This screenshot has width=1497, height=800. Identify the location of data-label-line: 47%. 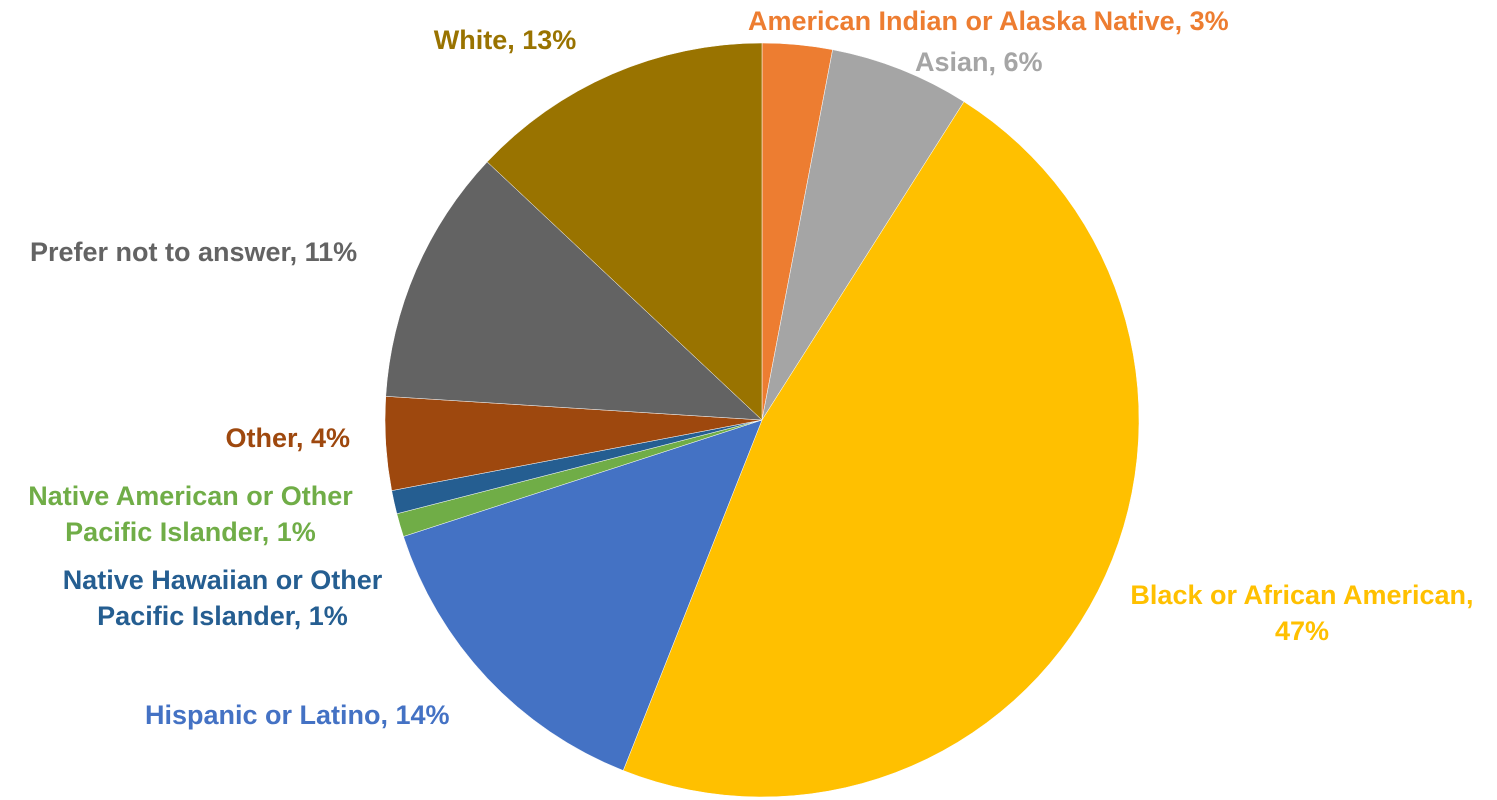
(1302, 631).